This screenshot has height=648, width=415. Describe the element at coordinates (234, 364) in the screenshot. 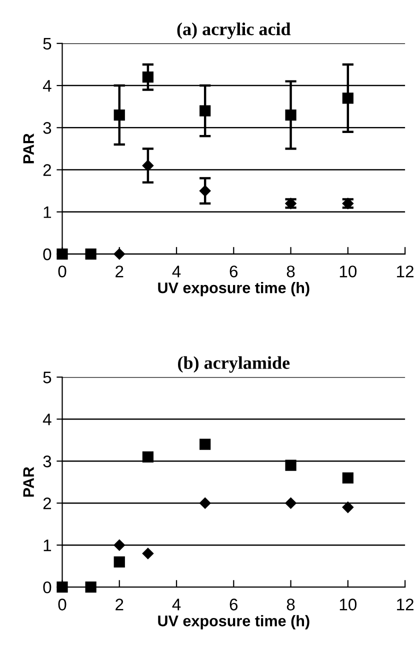

I see `chart-title: (b) acrylamide` at that location.